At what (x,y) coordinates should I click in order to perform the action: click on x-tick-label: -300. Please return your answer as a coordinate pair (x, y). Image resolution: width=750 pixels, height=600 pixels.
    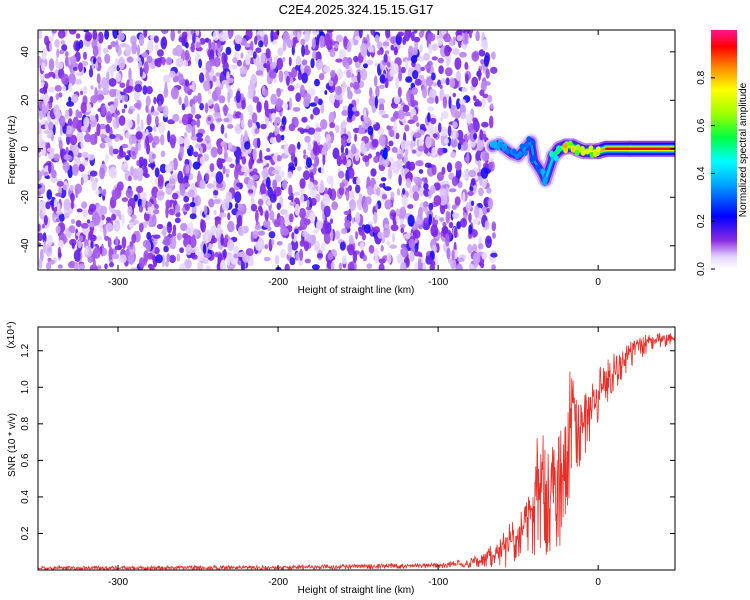
    Looking at the image, I should click on (118, 582).